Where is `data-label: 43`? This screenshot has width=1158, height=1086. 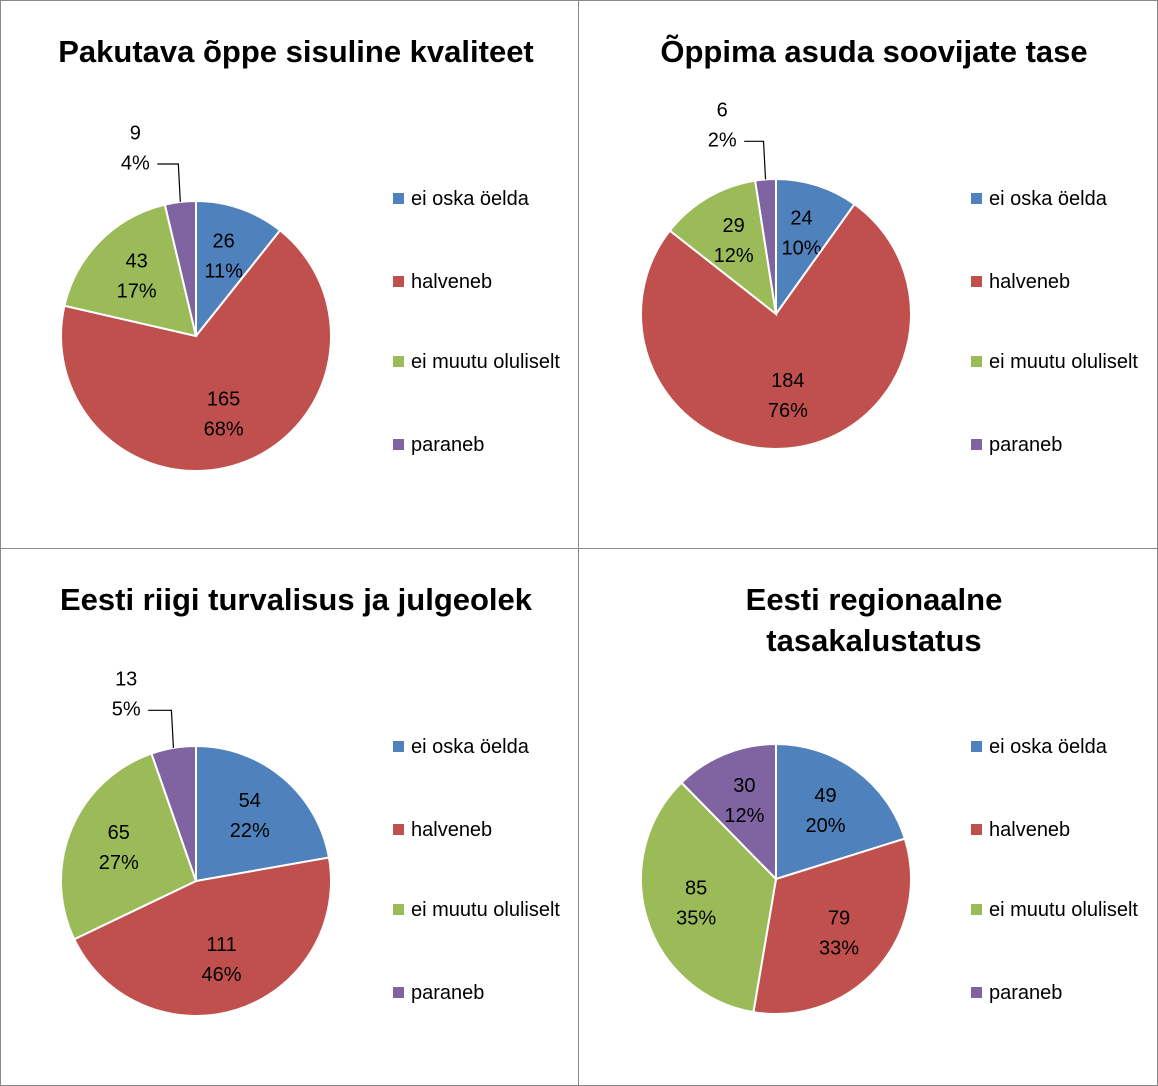
data-label: 43 is located at coordinates (136, 261).